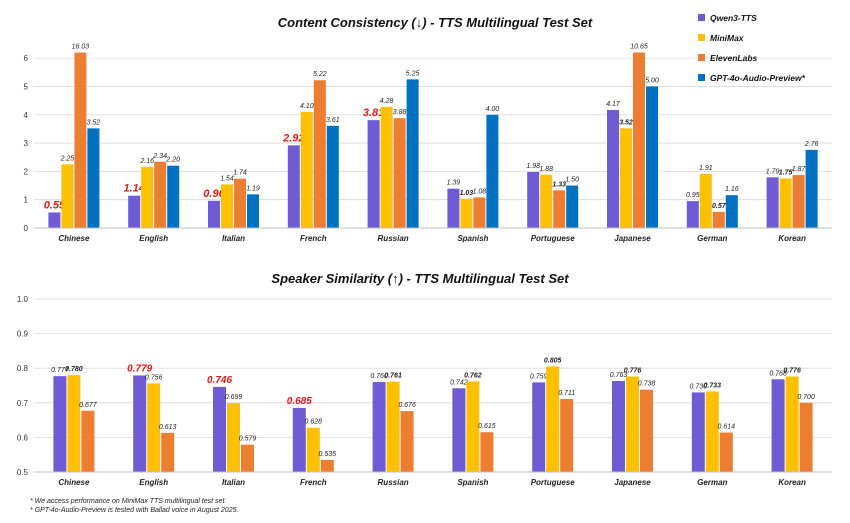  Describe the element at coordinates (412, 153) in the screenshot. I see `bar-gpt-4o-audio-preview-russian` at that location.